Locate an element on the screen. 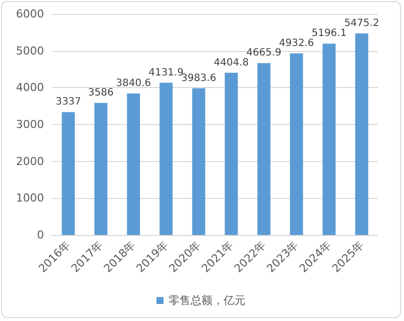 This screenshot has height=321, width=404. y-tick-label: 3000 is located at coordinates (30, 124).